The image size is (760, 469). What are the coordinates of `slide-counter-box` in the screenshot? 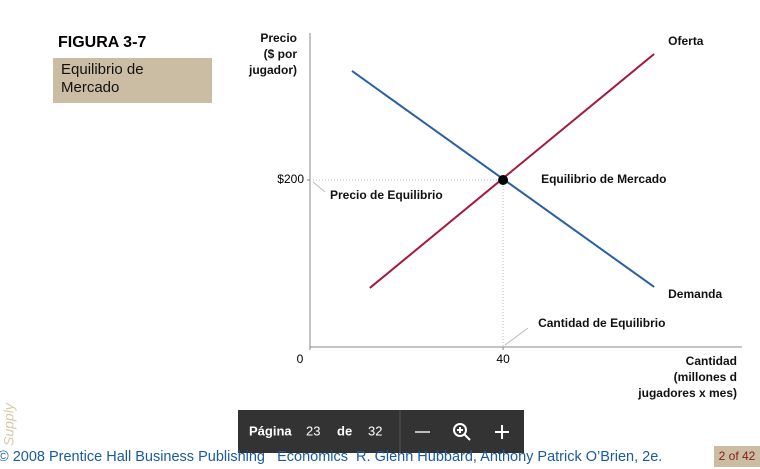 It's located at (737, 456).